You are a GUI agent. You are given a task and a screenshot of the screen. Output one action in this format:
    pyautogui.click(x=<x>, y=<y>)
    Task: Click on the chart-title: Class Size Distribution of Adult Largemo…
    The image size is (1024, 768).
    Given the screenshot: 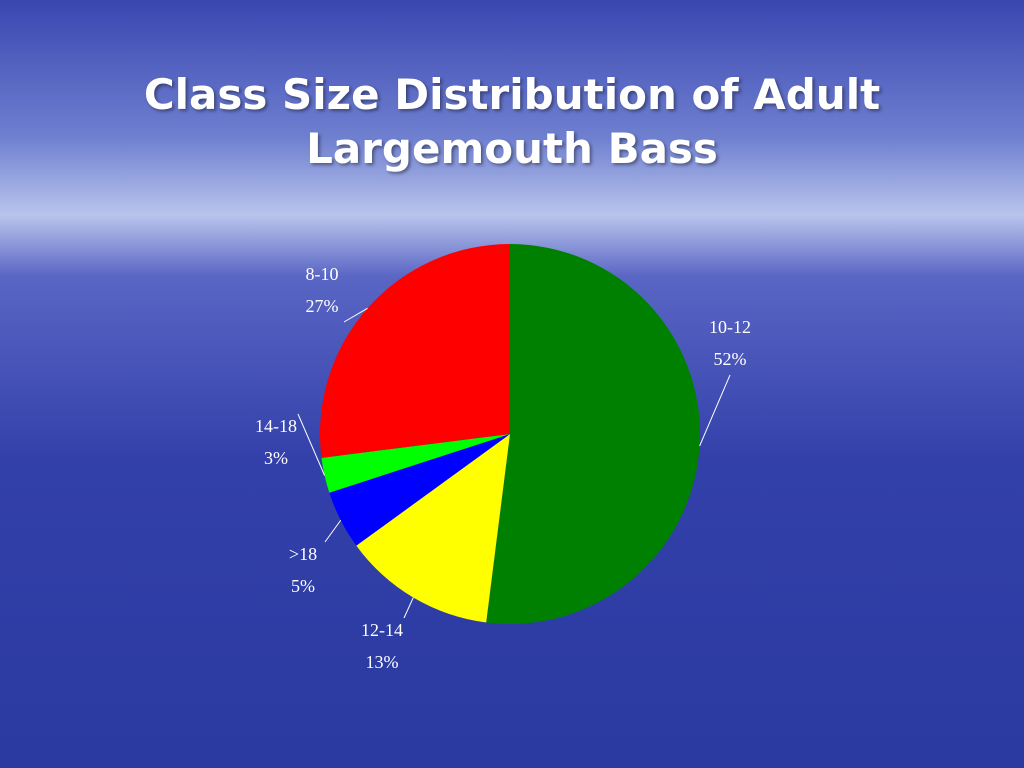 What is the action you would take?
    pyautogui.click(x=512, y=121)
    